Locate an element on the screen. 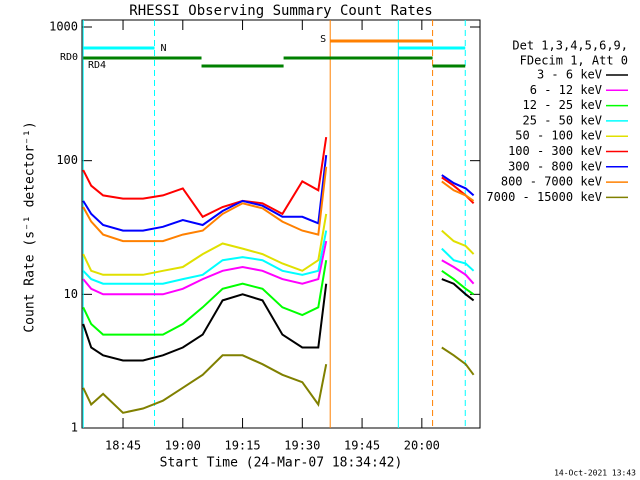 The image size is (640, 480). legend-label: 300 - 800 keV is located at coordinates (555, 166).